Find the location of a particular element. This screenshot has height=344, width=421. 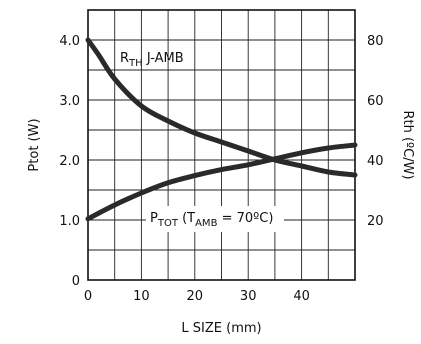

x-tick-labels: 0 10 20 30 40 is located at coordinates (197, 296).